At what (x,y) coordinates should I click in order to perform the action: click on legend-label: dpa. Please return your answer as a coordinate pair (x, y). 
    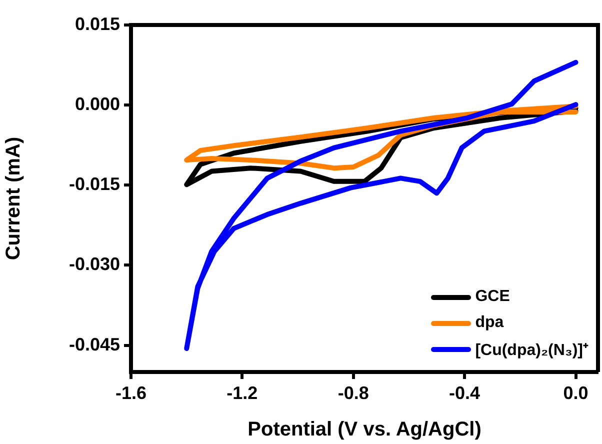
    Looking at the image, I should click on (489, 323).